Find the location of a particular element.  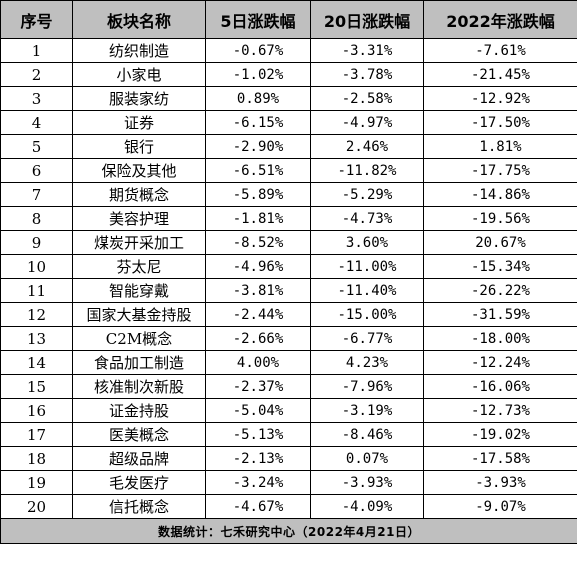

header-rank: 序号 is located at coordinates (36, 19).